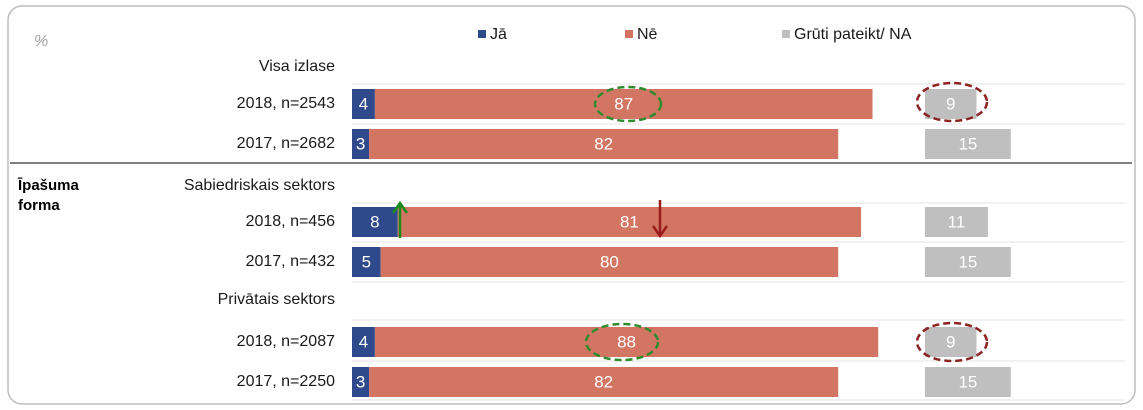 The height and width of the screenshot is (410, 1143). I want to click on value-label: 87, so click(623, 103).